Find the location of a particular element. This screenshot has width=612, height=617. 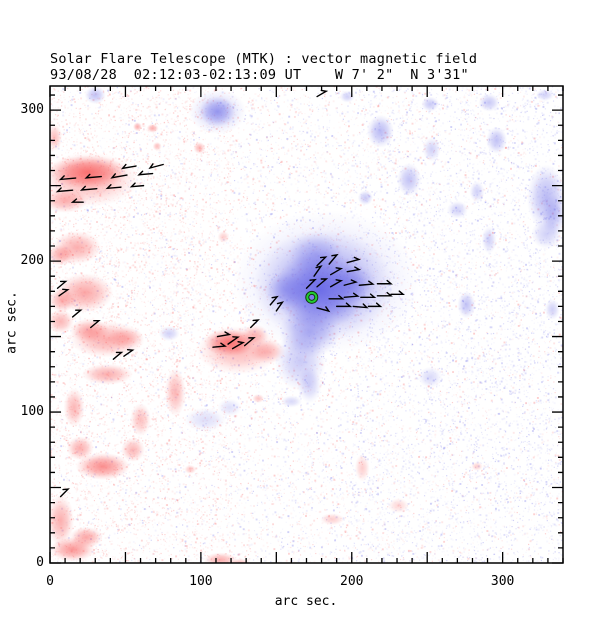

x-tick-label: 200 is located at coordinates (352, 581).